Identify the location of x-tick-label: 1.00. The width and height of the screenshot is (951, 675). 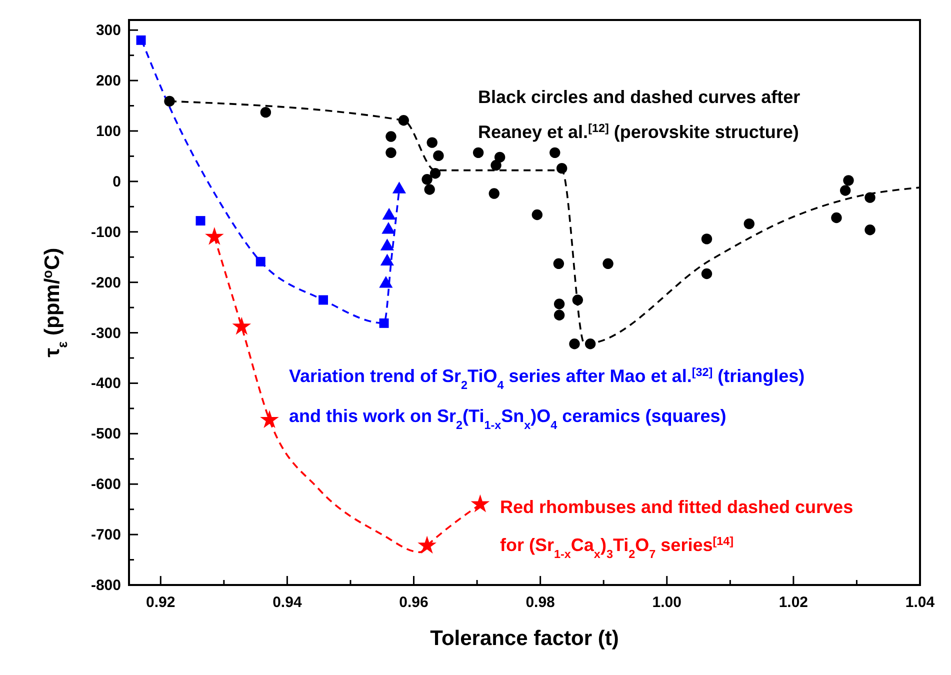
(667, 602).